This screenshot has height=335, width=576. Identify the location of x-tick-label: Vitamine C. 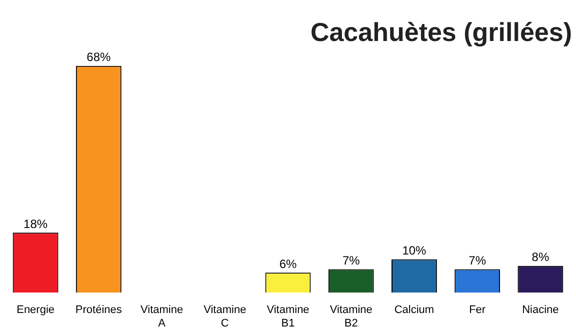
(225, 317).